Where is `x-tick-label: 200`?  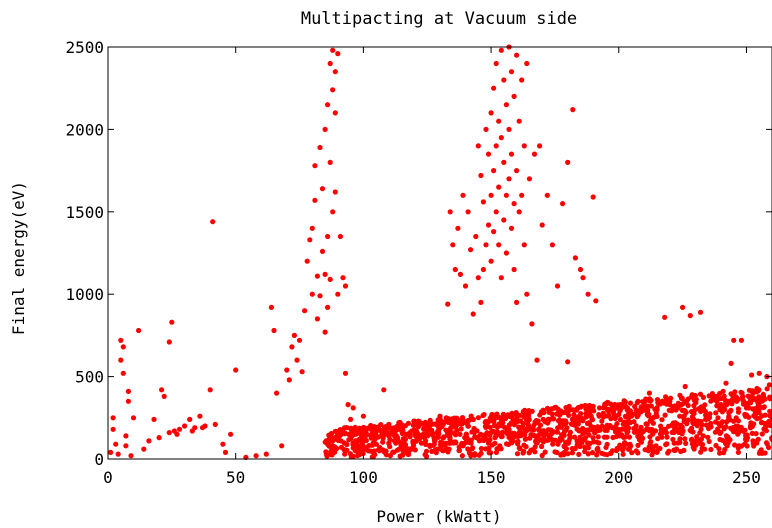
x-tick-label: 200 is located at coordinates (618, 477).